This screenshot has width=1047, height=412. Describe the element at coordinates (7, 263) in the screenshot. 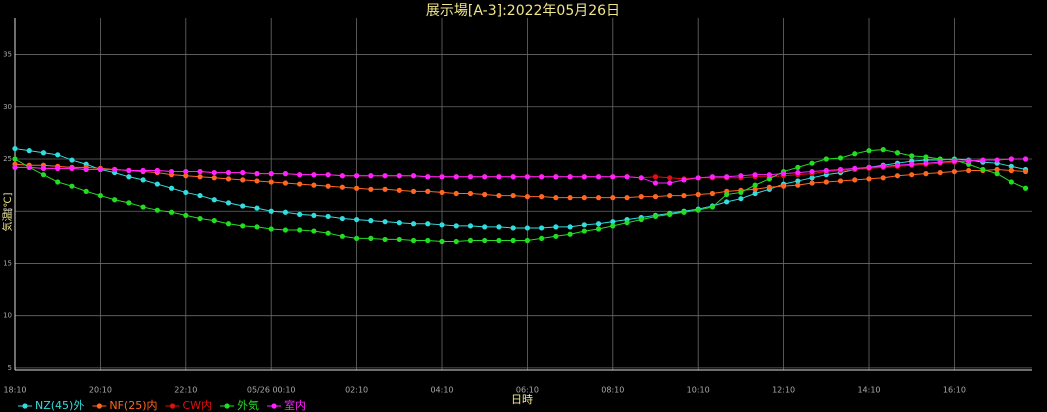

I see `y-tick-label: 15` at that location.